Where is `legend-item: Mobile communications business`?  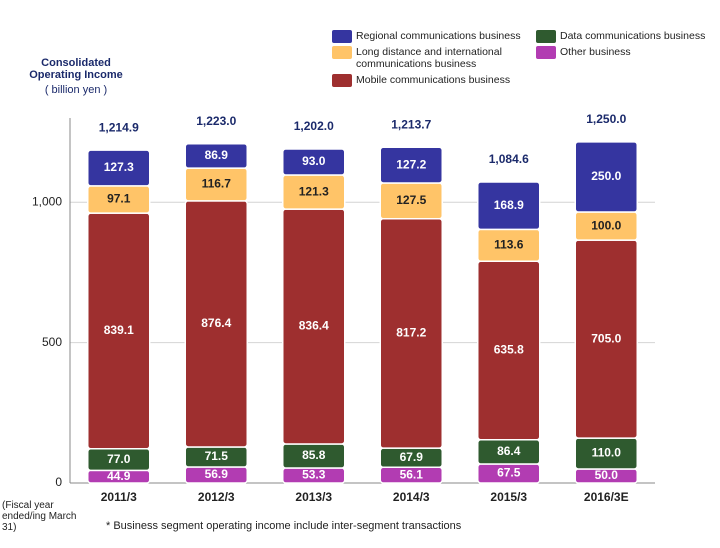 legend-item: Mobile communications business is located at coordinates (427, 80).